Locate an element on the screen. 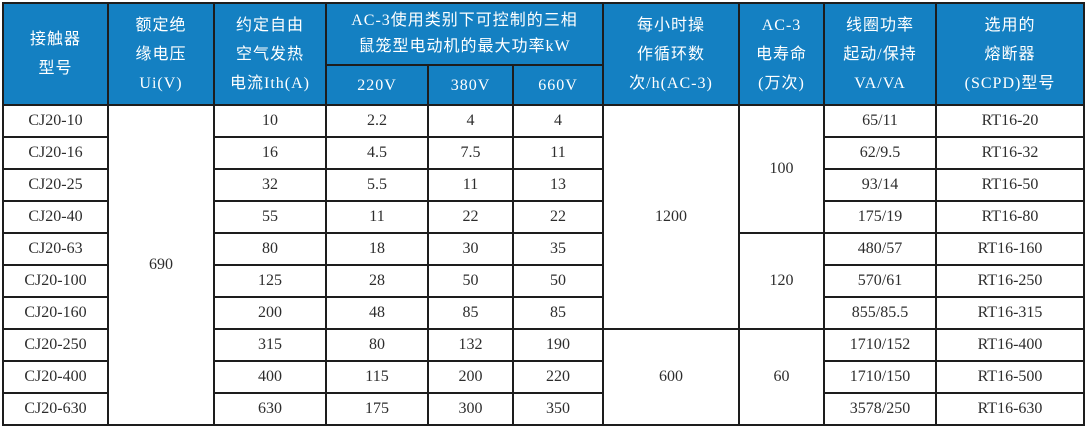 Image resolution: width=1085 pixels, height=440 pixels. header-ui: 额定绝 缘电压 Ui(V) is located at coordinates (161, 54).